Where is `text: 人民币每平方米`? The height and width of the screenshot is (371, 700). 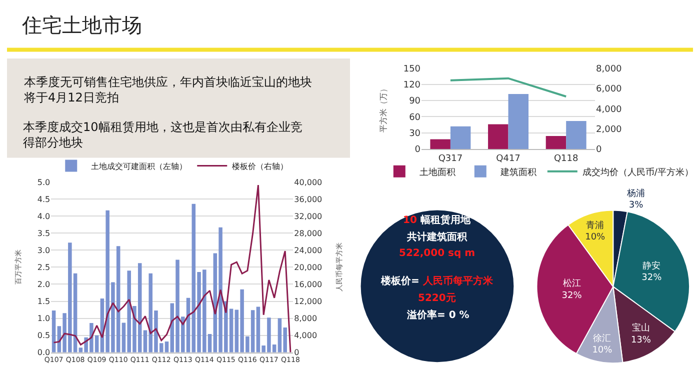 text: 人民币每平方米 is located at coordinates (458, 281).